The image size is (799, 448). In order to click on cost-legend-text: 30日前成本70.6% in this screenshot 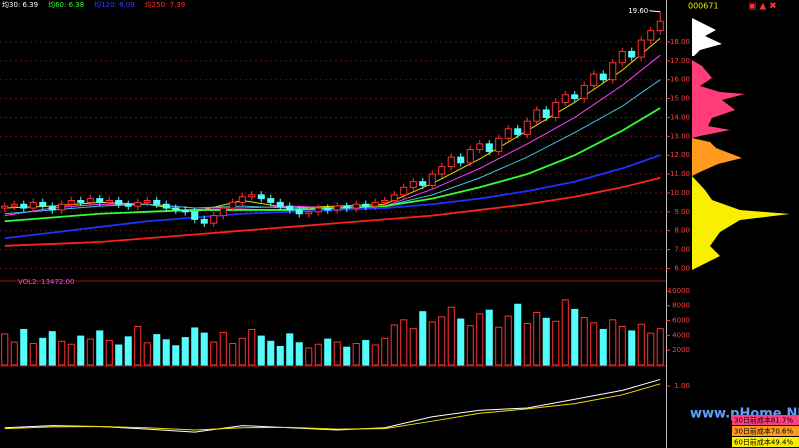, I will do `click(763, 431)`.